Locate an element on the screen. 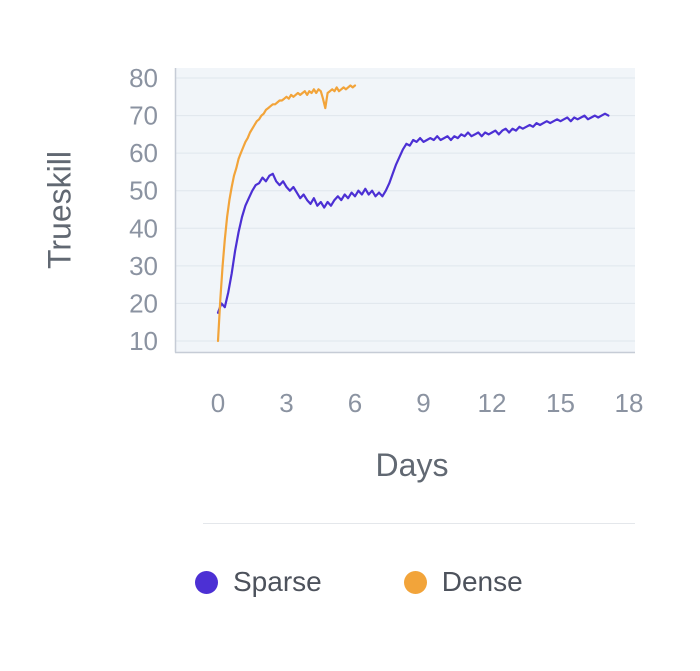 The height and width of the screenshot is (671, 700). series-line-dense is located at coordinates (286, 213).